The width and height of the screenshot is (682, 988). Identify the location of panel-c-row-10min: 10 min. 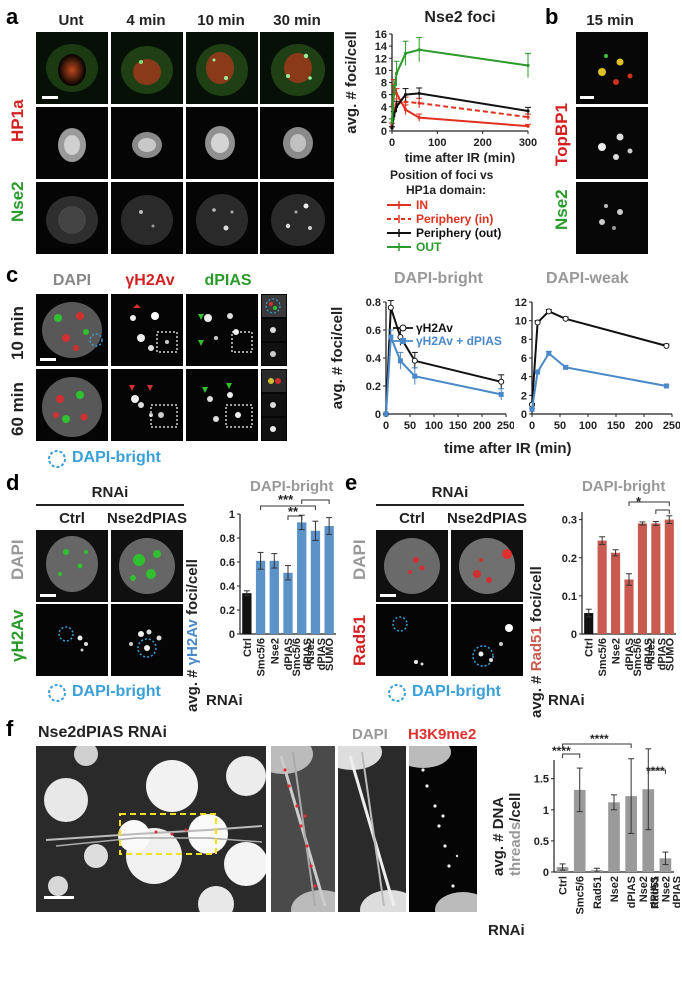
(17, 333).